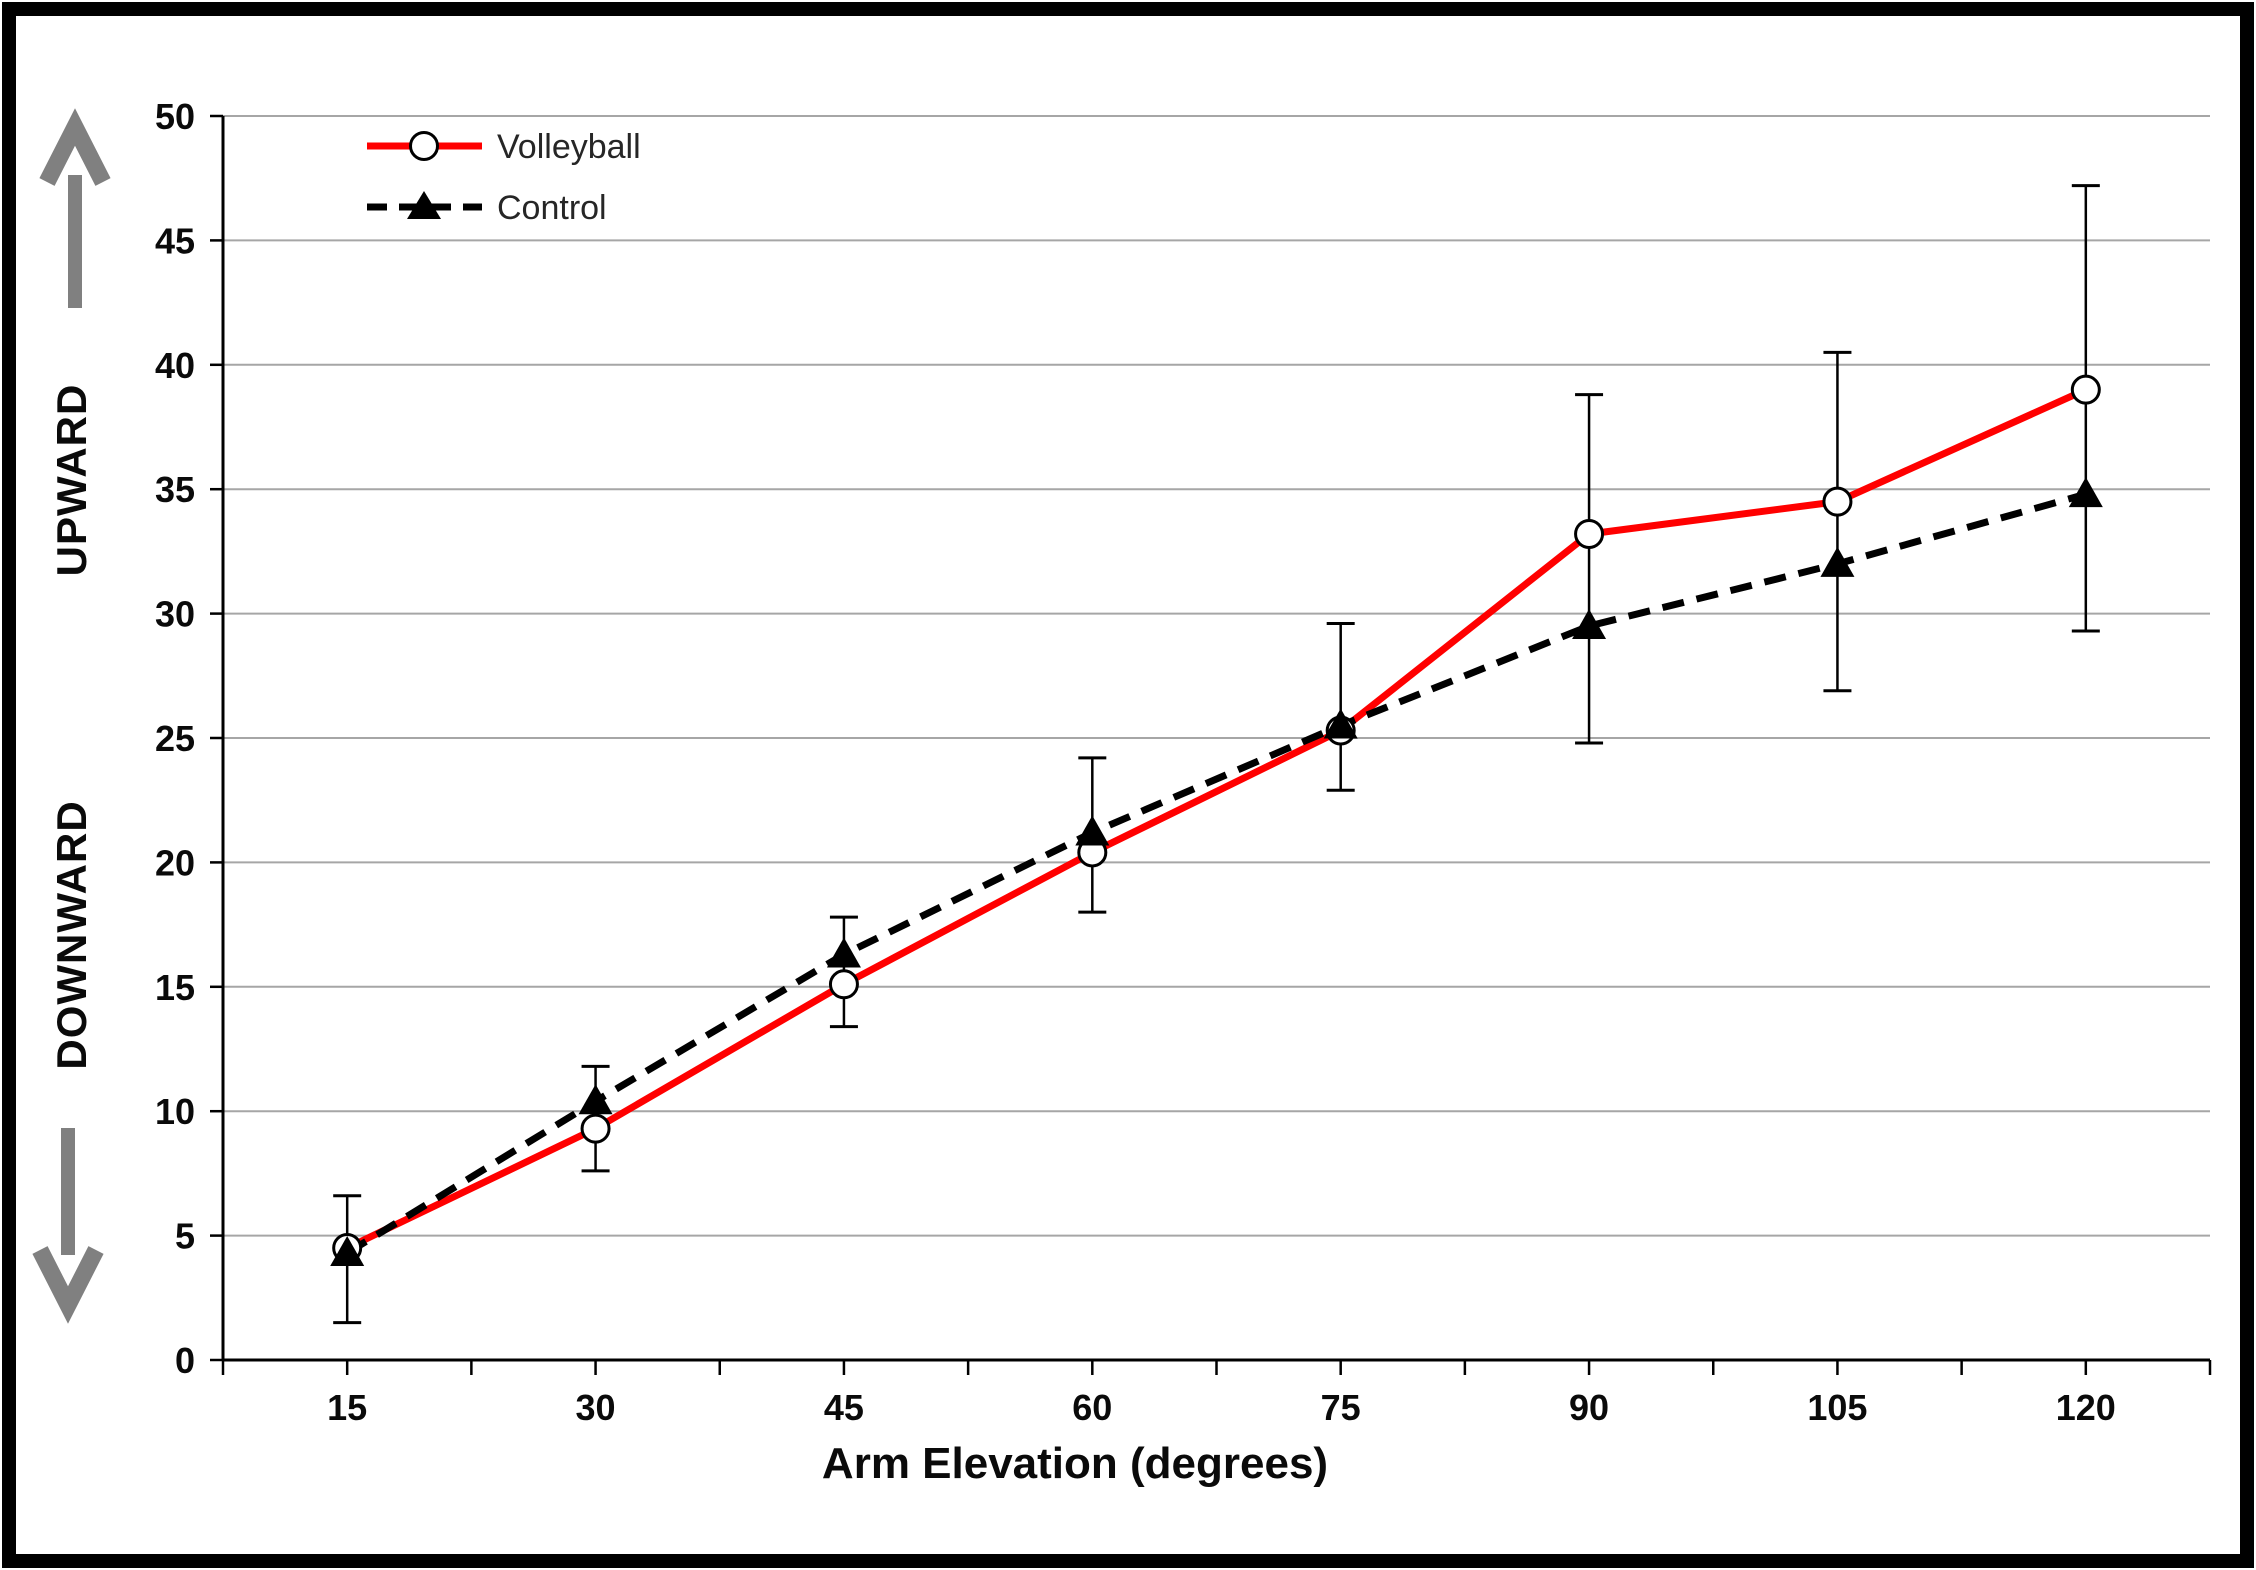 This screenshot has height=1570, width=2256. Describe the element at coordinates (552, 208) in the screenshot. I see `legend-label-control: Control` at that location.